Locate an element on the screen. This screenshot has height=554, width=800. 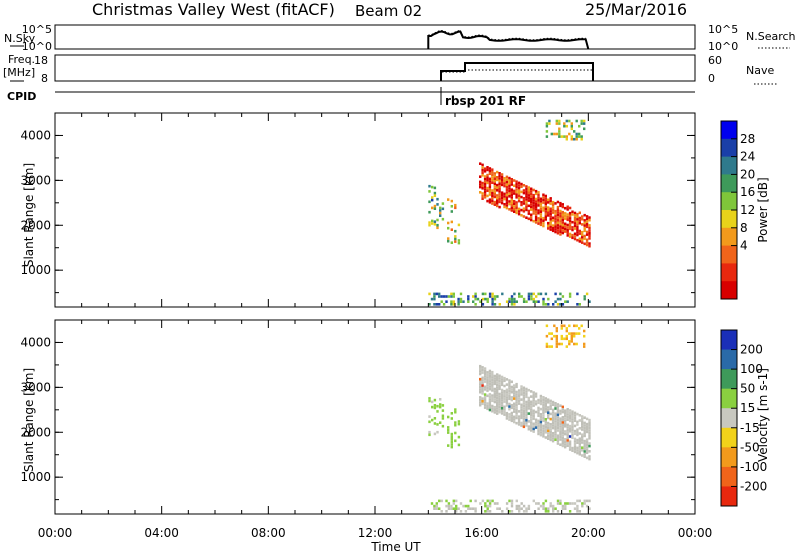
colorbar-tick-label: 20 is located at coordinates (747, 174).